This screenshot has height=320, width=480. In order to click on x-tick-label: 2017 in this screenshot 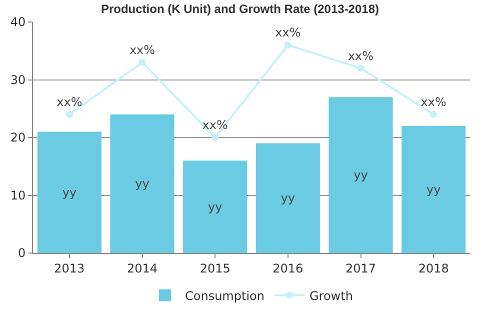, I will do `click(360, 268)`.